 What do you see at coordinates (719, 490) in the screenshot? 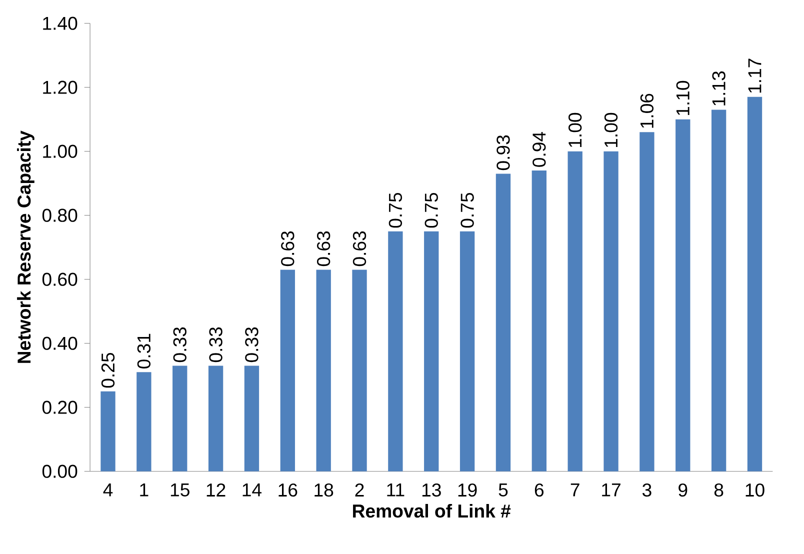
I see `x-tick-label: 8` at bounding box center [719, 490].